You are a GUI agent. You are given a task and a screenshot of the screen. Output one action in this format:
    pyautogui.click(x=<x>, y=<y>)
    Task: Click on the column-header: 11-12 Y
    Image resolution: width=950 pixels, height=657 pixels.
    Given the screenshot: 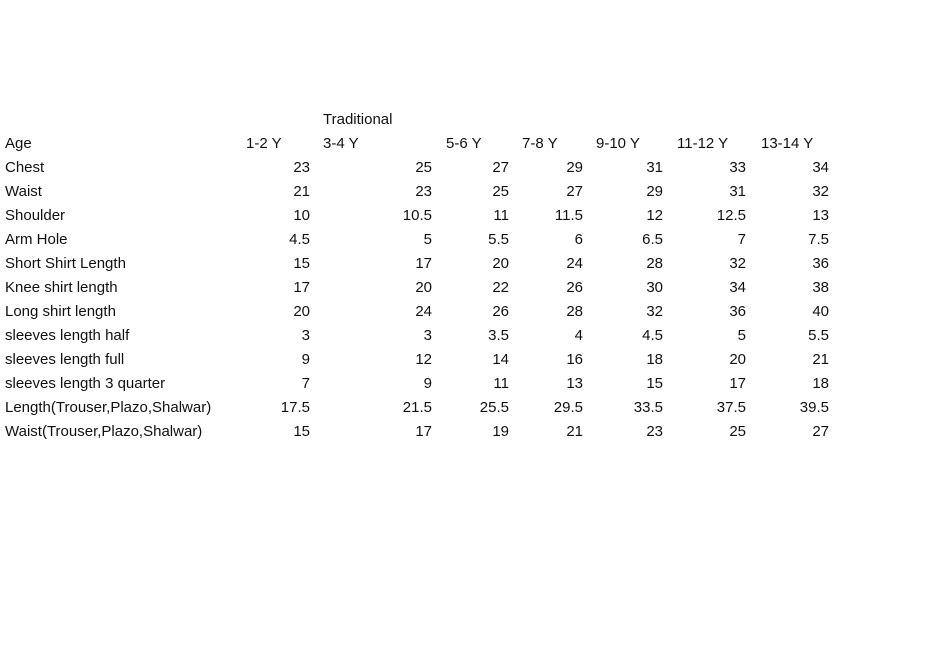 What is the action you would take?
    pyautogui.click(x=703, y=143)
    